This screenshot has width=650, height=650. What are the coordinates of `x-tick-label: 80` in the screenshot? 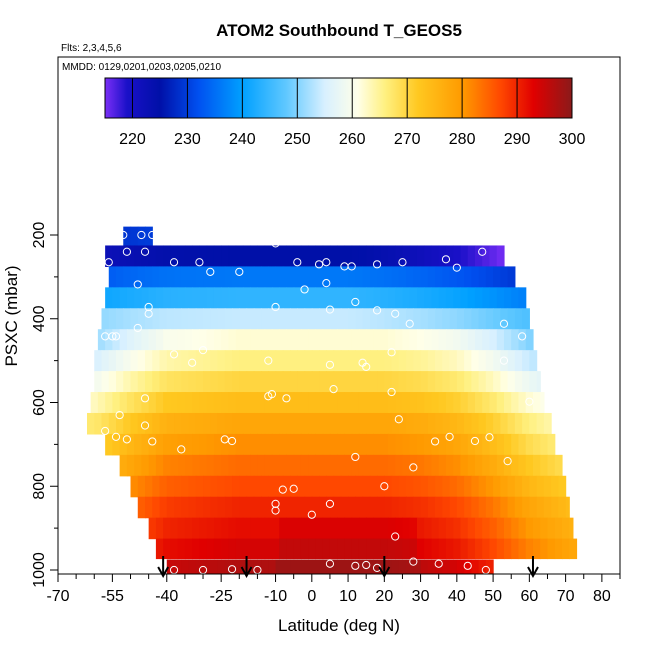 It's located at (602, 596).